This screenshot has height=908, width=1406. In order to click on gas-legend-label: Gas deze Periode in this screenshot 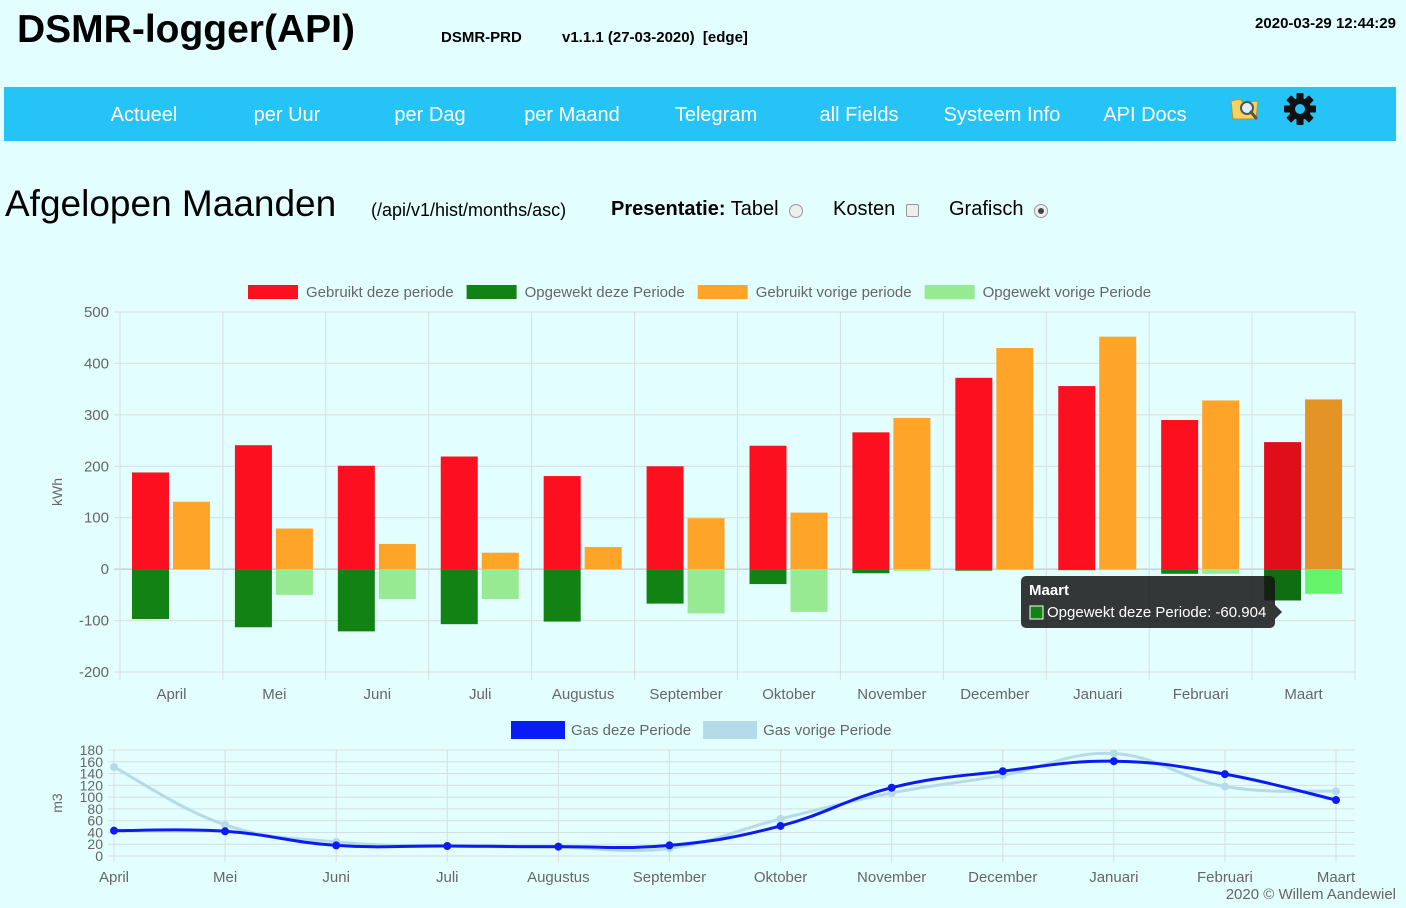, I will do `click(631, 730)`.